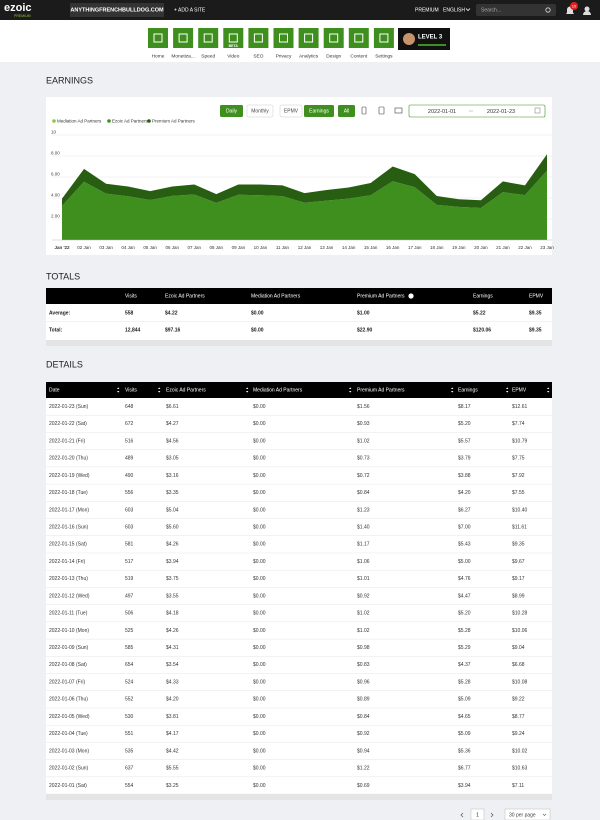 This screenshot has width=600, height=820. I want to click on td: 2022-01-22 (Sat), so click(68, 424).